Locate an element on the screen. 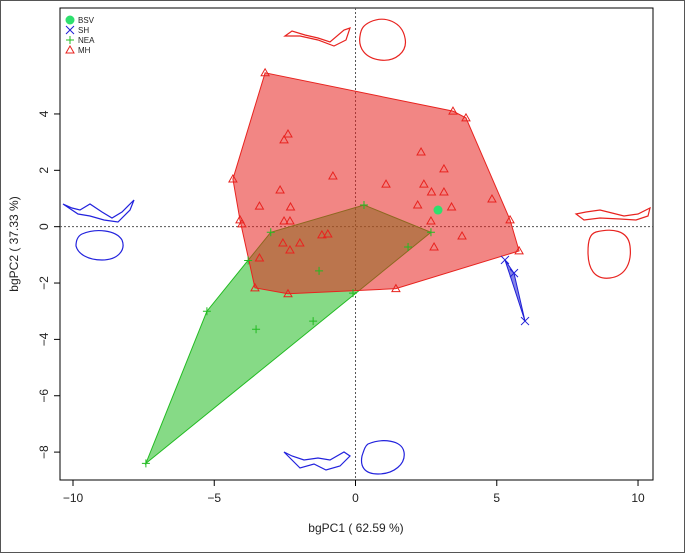 The height and width of the screenshot is (553, 685). hull is located at coordinates (515, 290).